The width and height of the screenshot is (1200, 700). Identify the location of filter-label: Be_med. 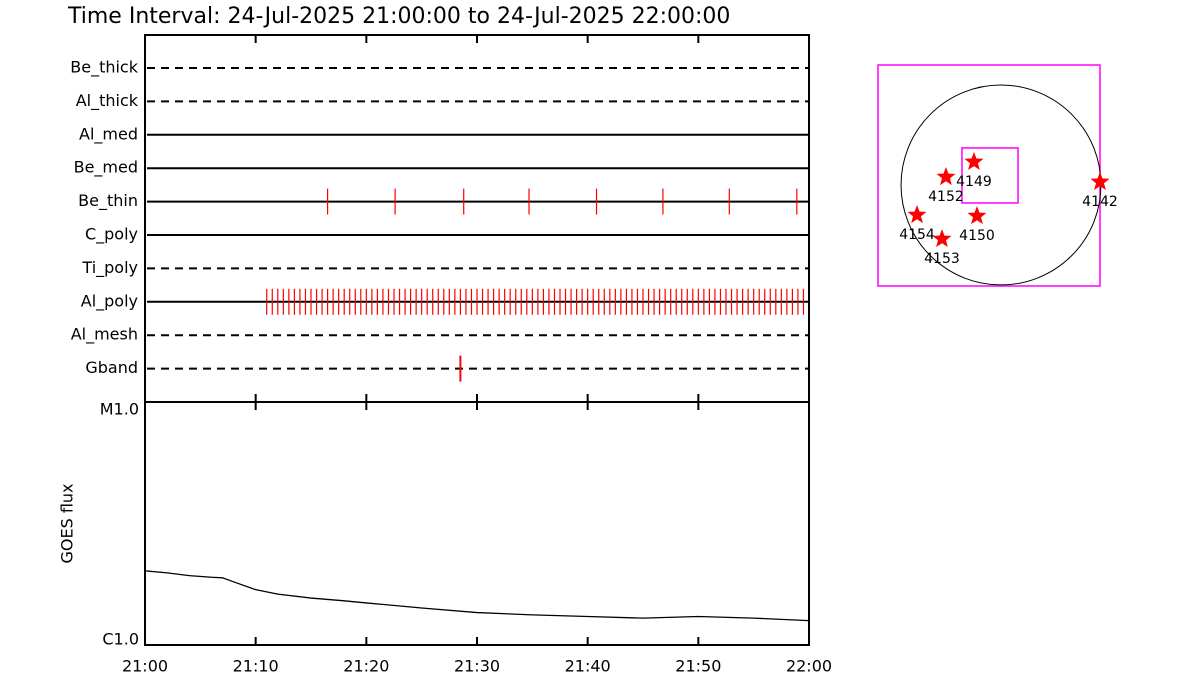
(106, 168).